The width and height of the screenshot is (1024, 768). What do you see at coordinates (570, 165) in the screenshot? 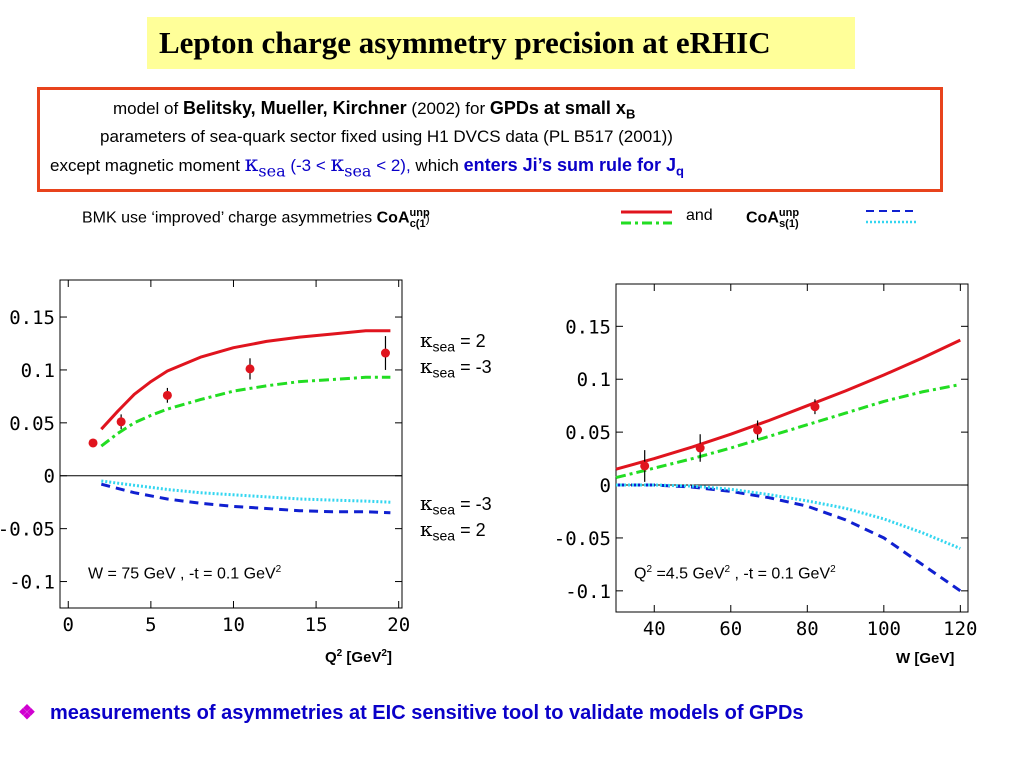
I see `ji-sum-rule-text: enters Ji’s sum rule for J` at bounding box center [570, 165].